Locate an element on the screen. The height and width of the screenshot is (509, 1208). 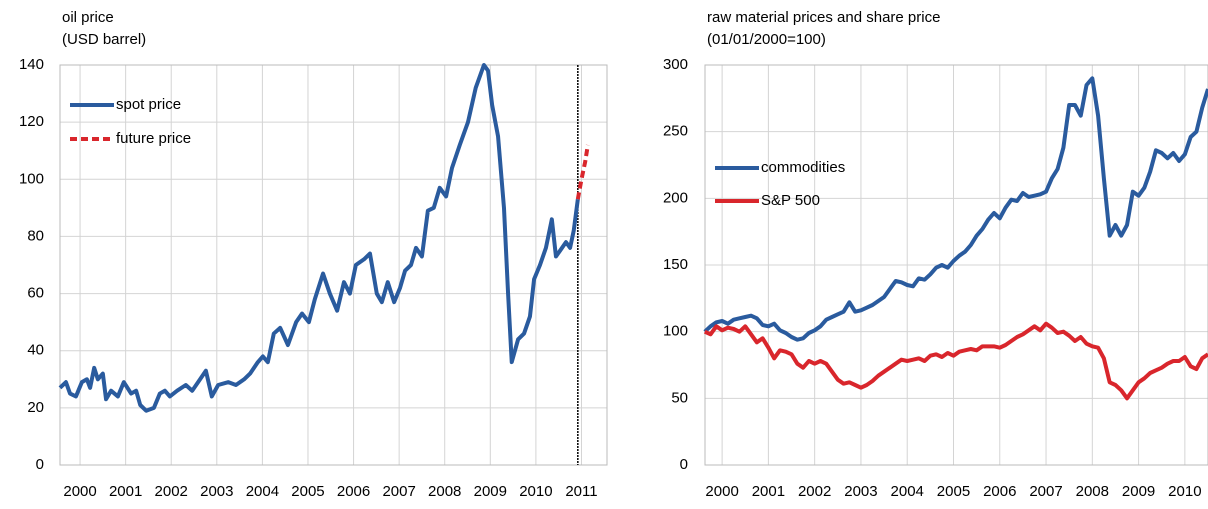
chart-subtitle: (01/01/2000=100) is located at coordinates (766, 39).